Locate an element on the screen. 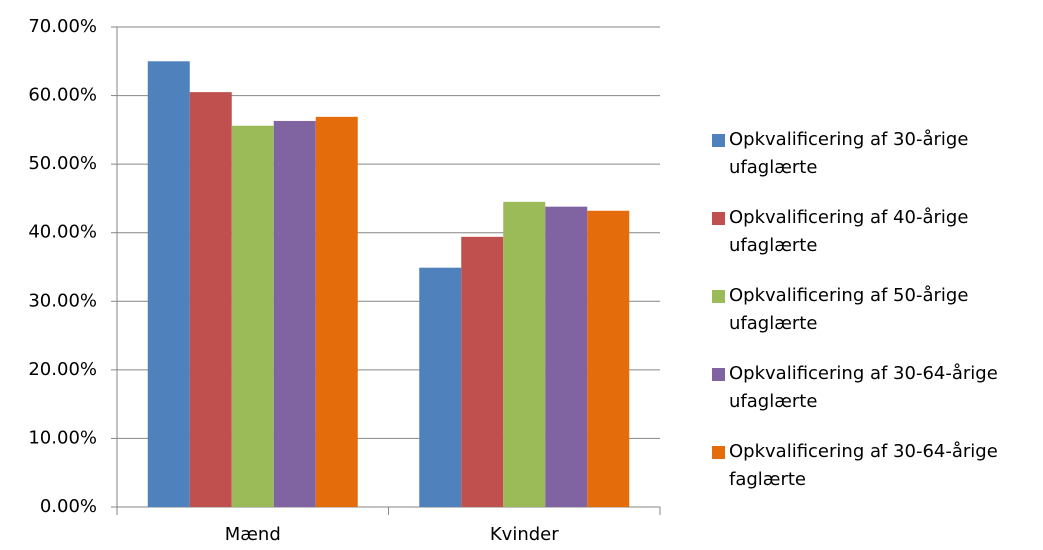 Image resolution: width=1043 pixels, height=550 pixels. legend-entry: Opkvalificering af 30-64-årige faglærte is located at coordinates (874, 466).